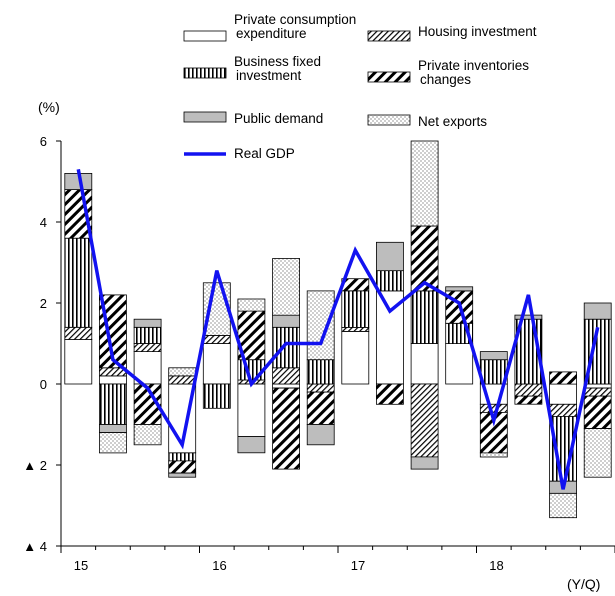 This screenshot has height=596, width=615. I want to click on y-tick-label: ▲ 4, so click(35, 546).